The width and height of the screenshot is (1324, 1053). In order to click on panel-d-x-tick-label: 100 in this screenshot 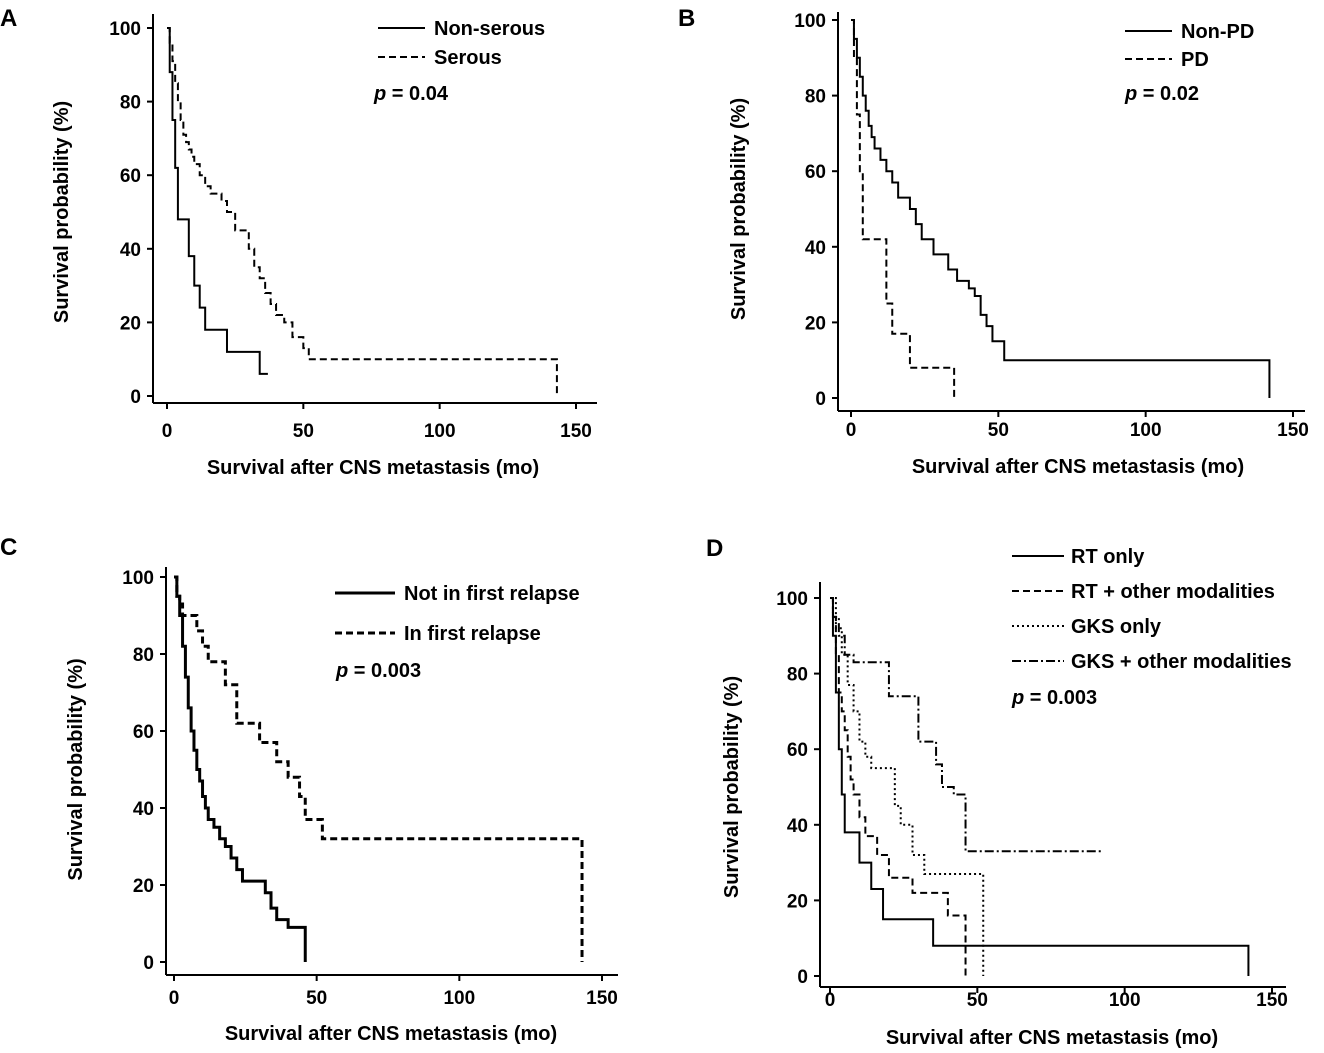, I will do `click(1125, 1000)`.